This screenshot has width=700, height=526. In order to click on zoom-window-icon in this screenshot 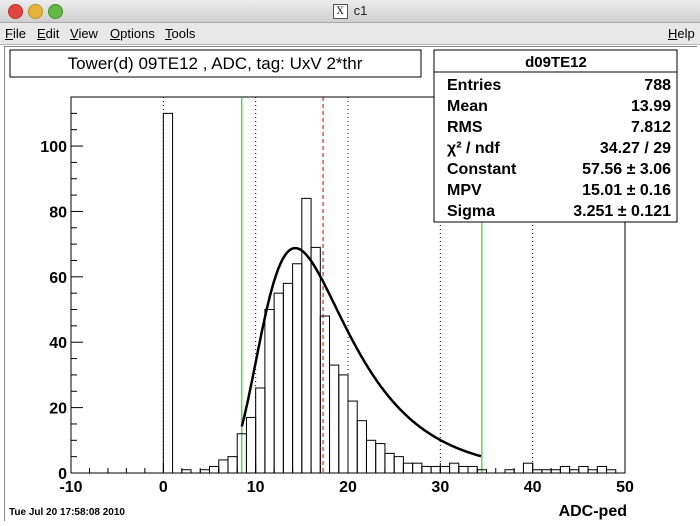, I will do `click(55, 11)`.